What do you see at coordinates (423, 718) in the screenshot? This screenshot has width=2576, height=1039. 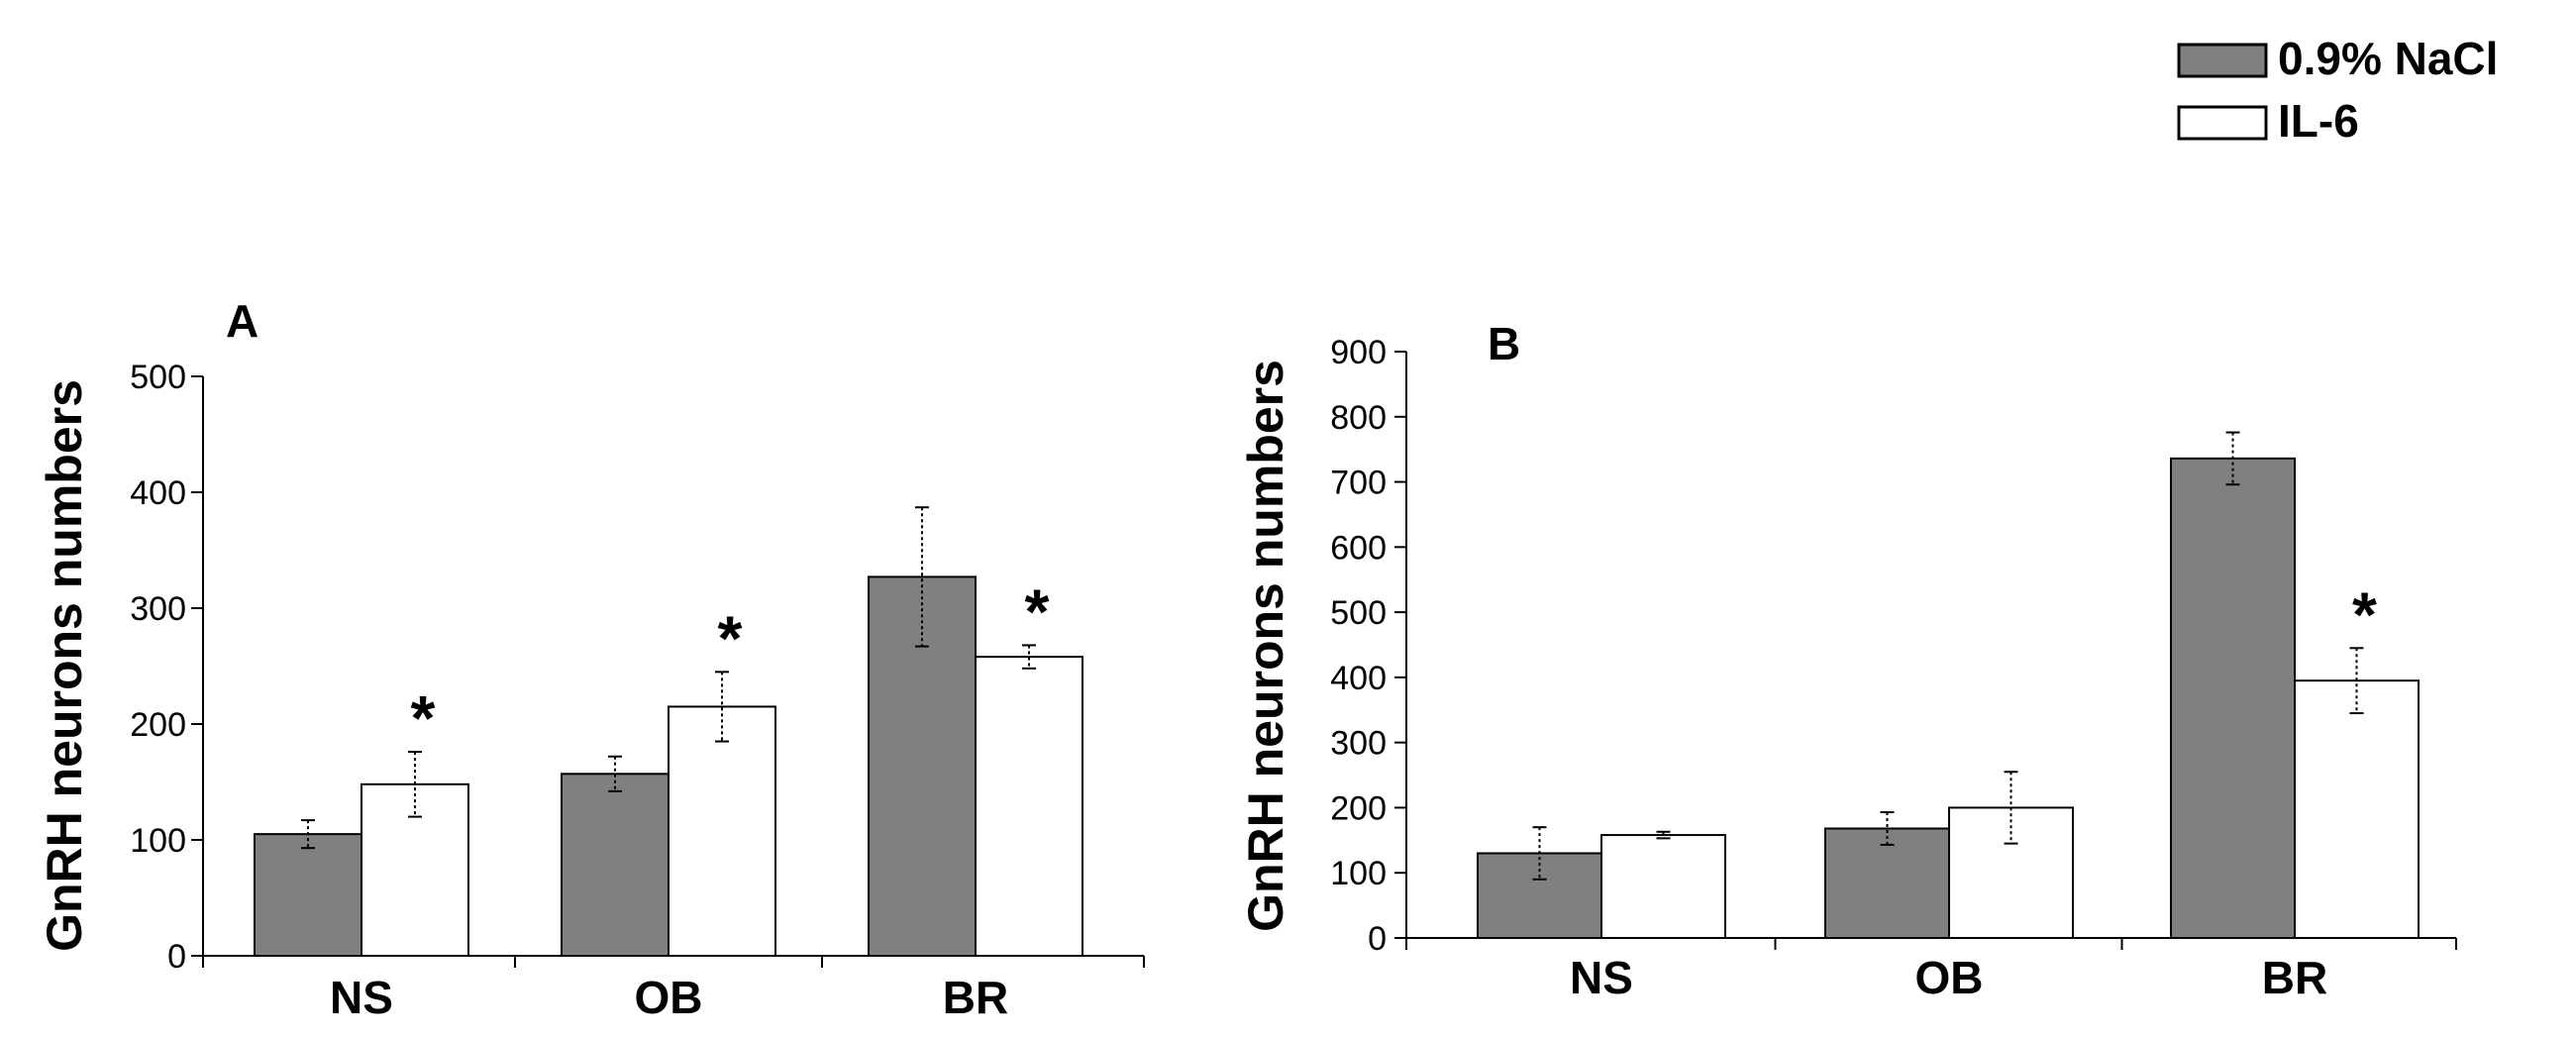 I see `panel-a-significance-star-ns: *` at bounding box center [423, 718].